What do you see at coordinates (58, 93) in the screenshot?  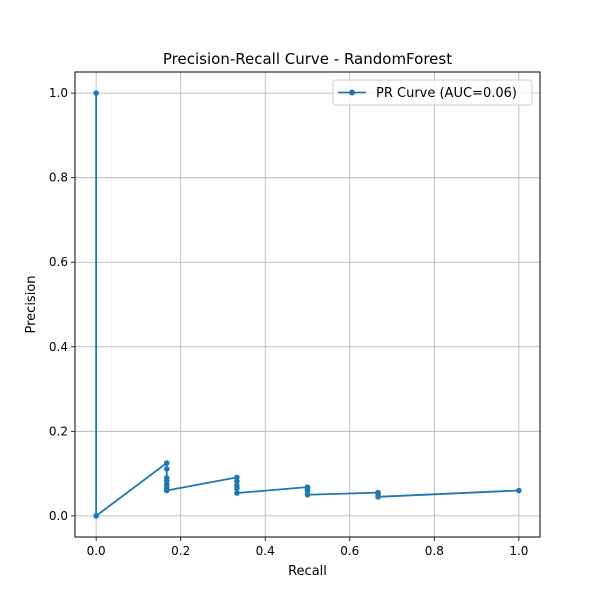 I see `y-tick-label: 1.0` at bounding box center [58, 93].